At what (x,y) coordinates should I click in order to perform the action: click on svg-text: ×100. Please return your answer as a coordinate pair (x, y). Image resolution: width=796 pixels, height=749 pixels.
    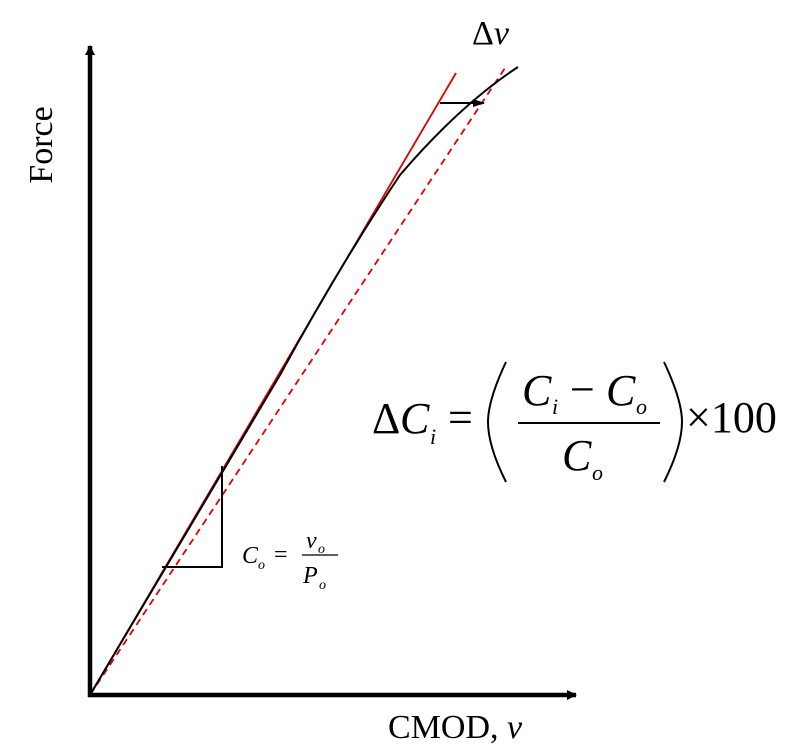
    Looking at the image, I should click on (731, 417).